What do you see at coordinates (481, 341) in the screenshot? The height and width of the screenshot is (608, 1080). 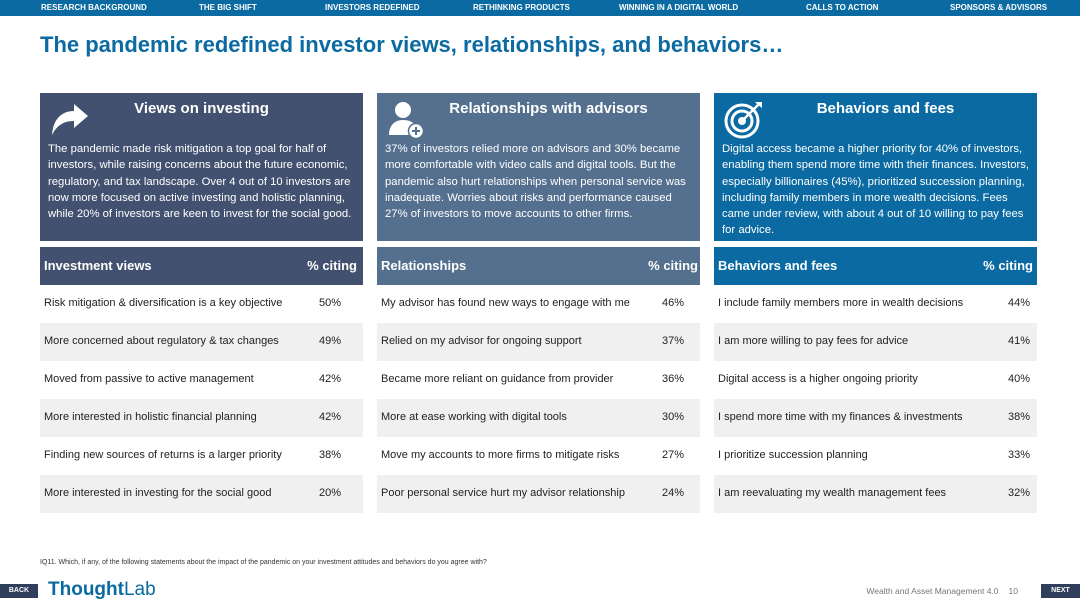 I see `row-label: Relied on my advisor for ongoing support` at bounding box center [481, 341].